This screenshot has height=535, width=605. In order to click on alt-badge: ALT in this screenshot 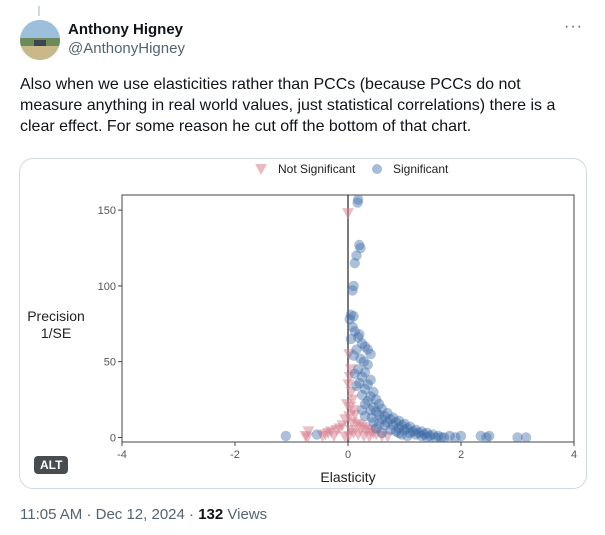, I will do `click(51, 465)`.